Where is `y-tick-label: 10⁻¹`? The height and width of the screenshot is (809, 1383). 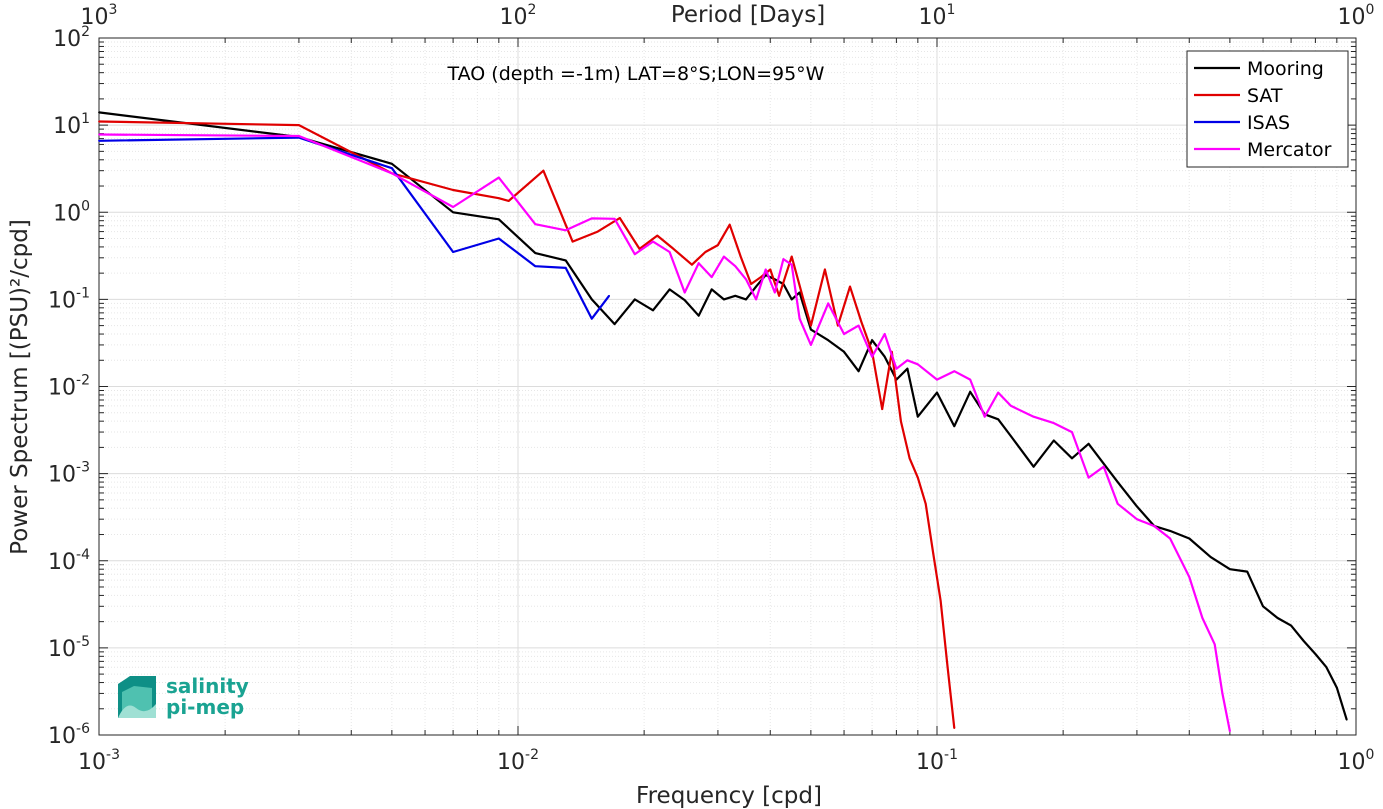 y-tick-label: 10⁻¹ is located at coordinates (69, 299).